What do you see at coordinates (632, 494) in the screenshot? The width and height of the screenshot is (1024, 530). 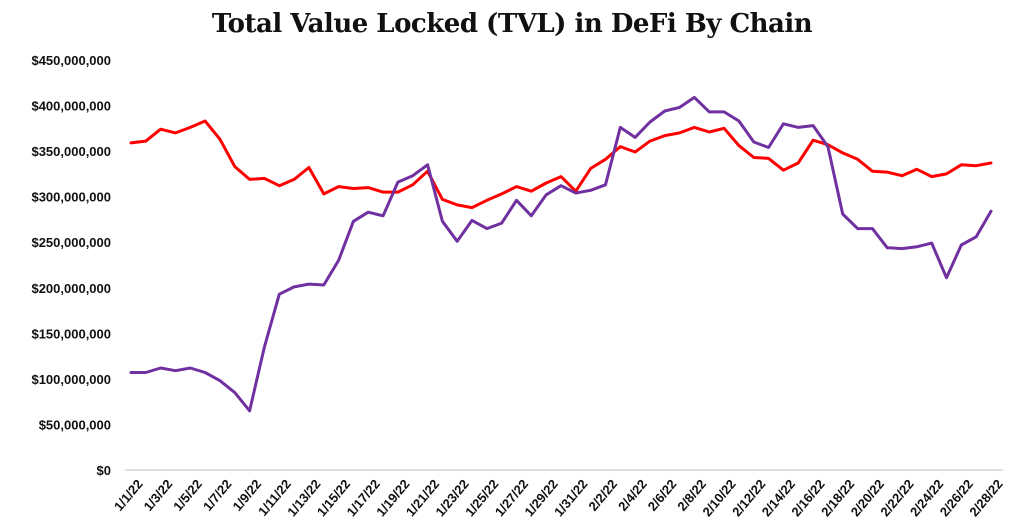 I see `x-tick-label: 2/4/22` at bounding box center [632, 494].